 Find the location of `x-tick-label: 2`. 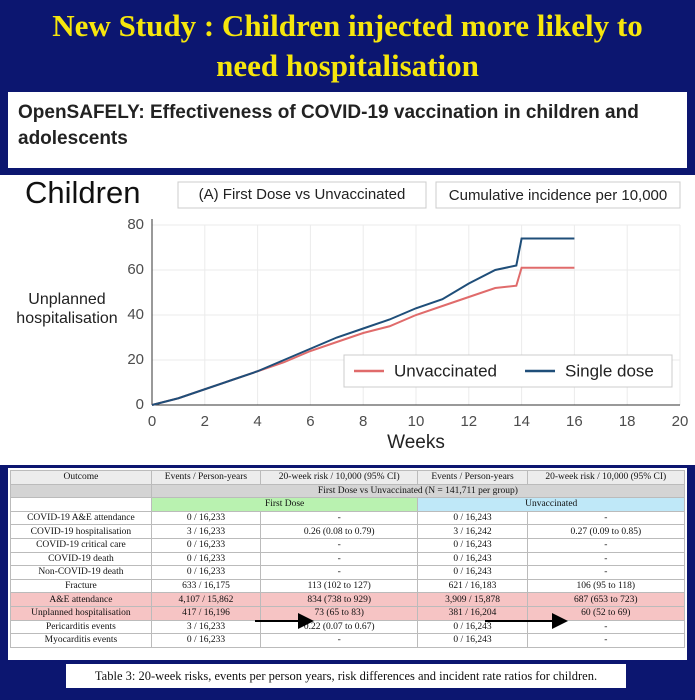

x-tick-label: 2 is located at coordinates (205, 421).